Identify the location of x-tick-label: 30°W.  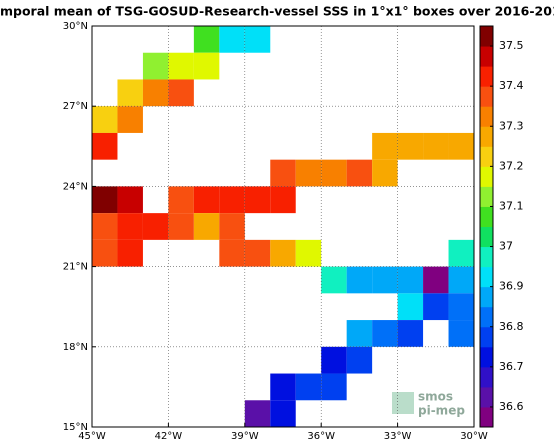
(474, 436).